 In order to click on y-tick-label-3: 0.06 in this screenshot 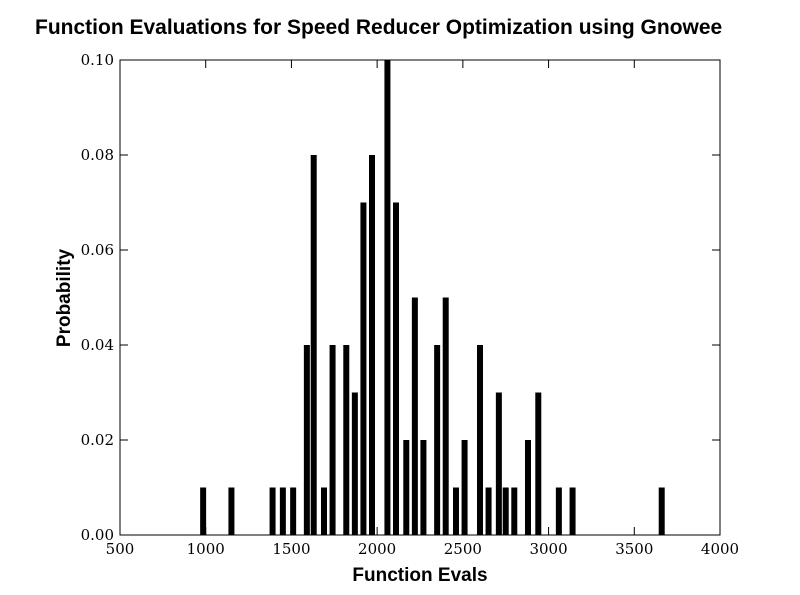, I will do `click(97, 250)`.